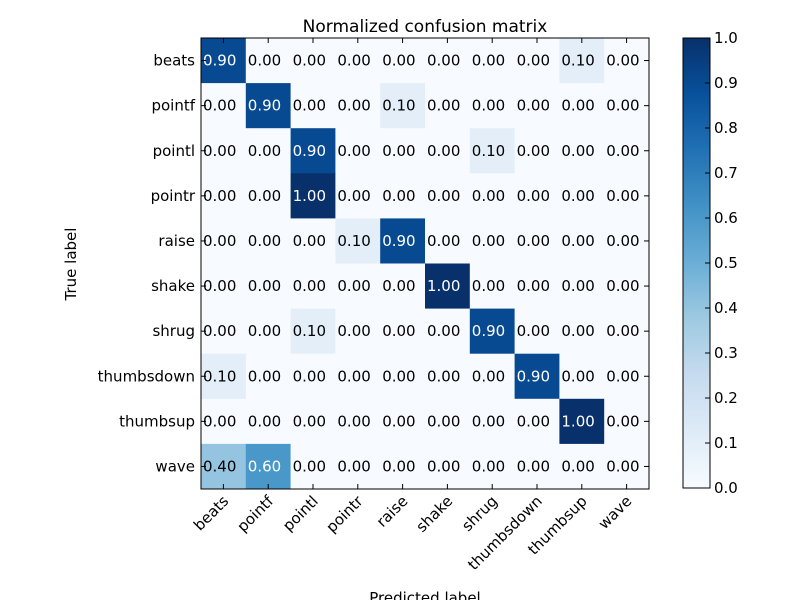 The width and height of the screenshot is (800, 600). Describe the element at coordinates (176, 241) in the screenshot. I see `y-tick-label: raise` at that location.